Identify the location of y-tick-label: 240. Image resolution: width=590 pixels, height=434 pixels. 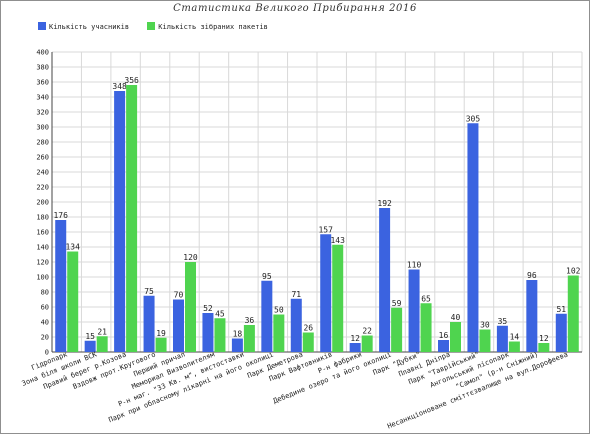
(42, 173).